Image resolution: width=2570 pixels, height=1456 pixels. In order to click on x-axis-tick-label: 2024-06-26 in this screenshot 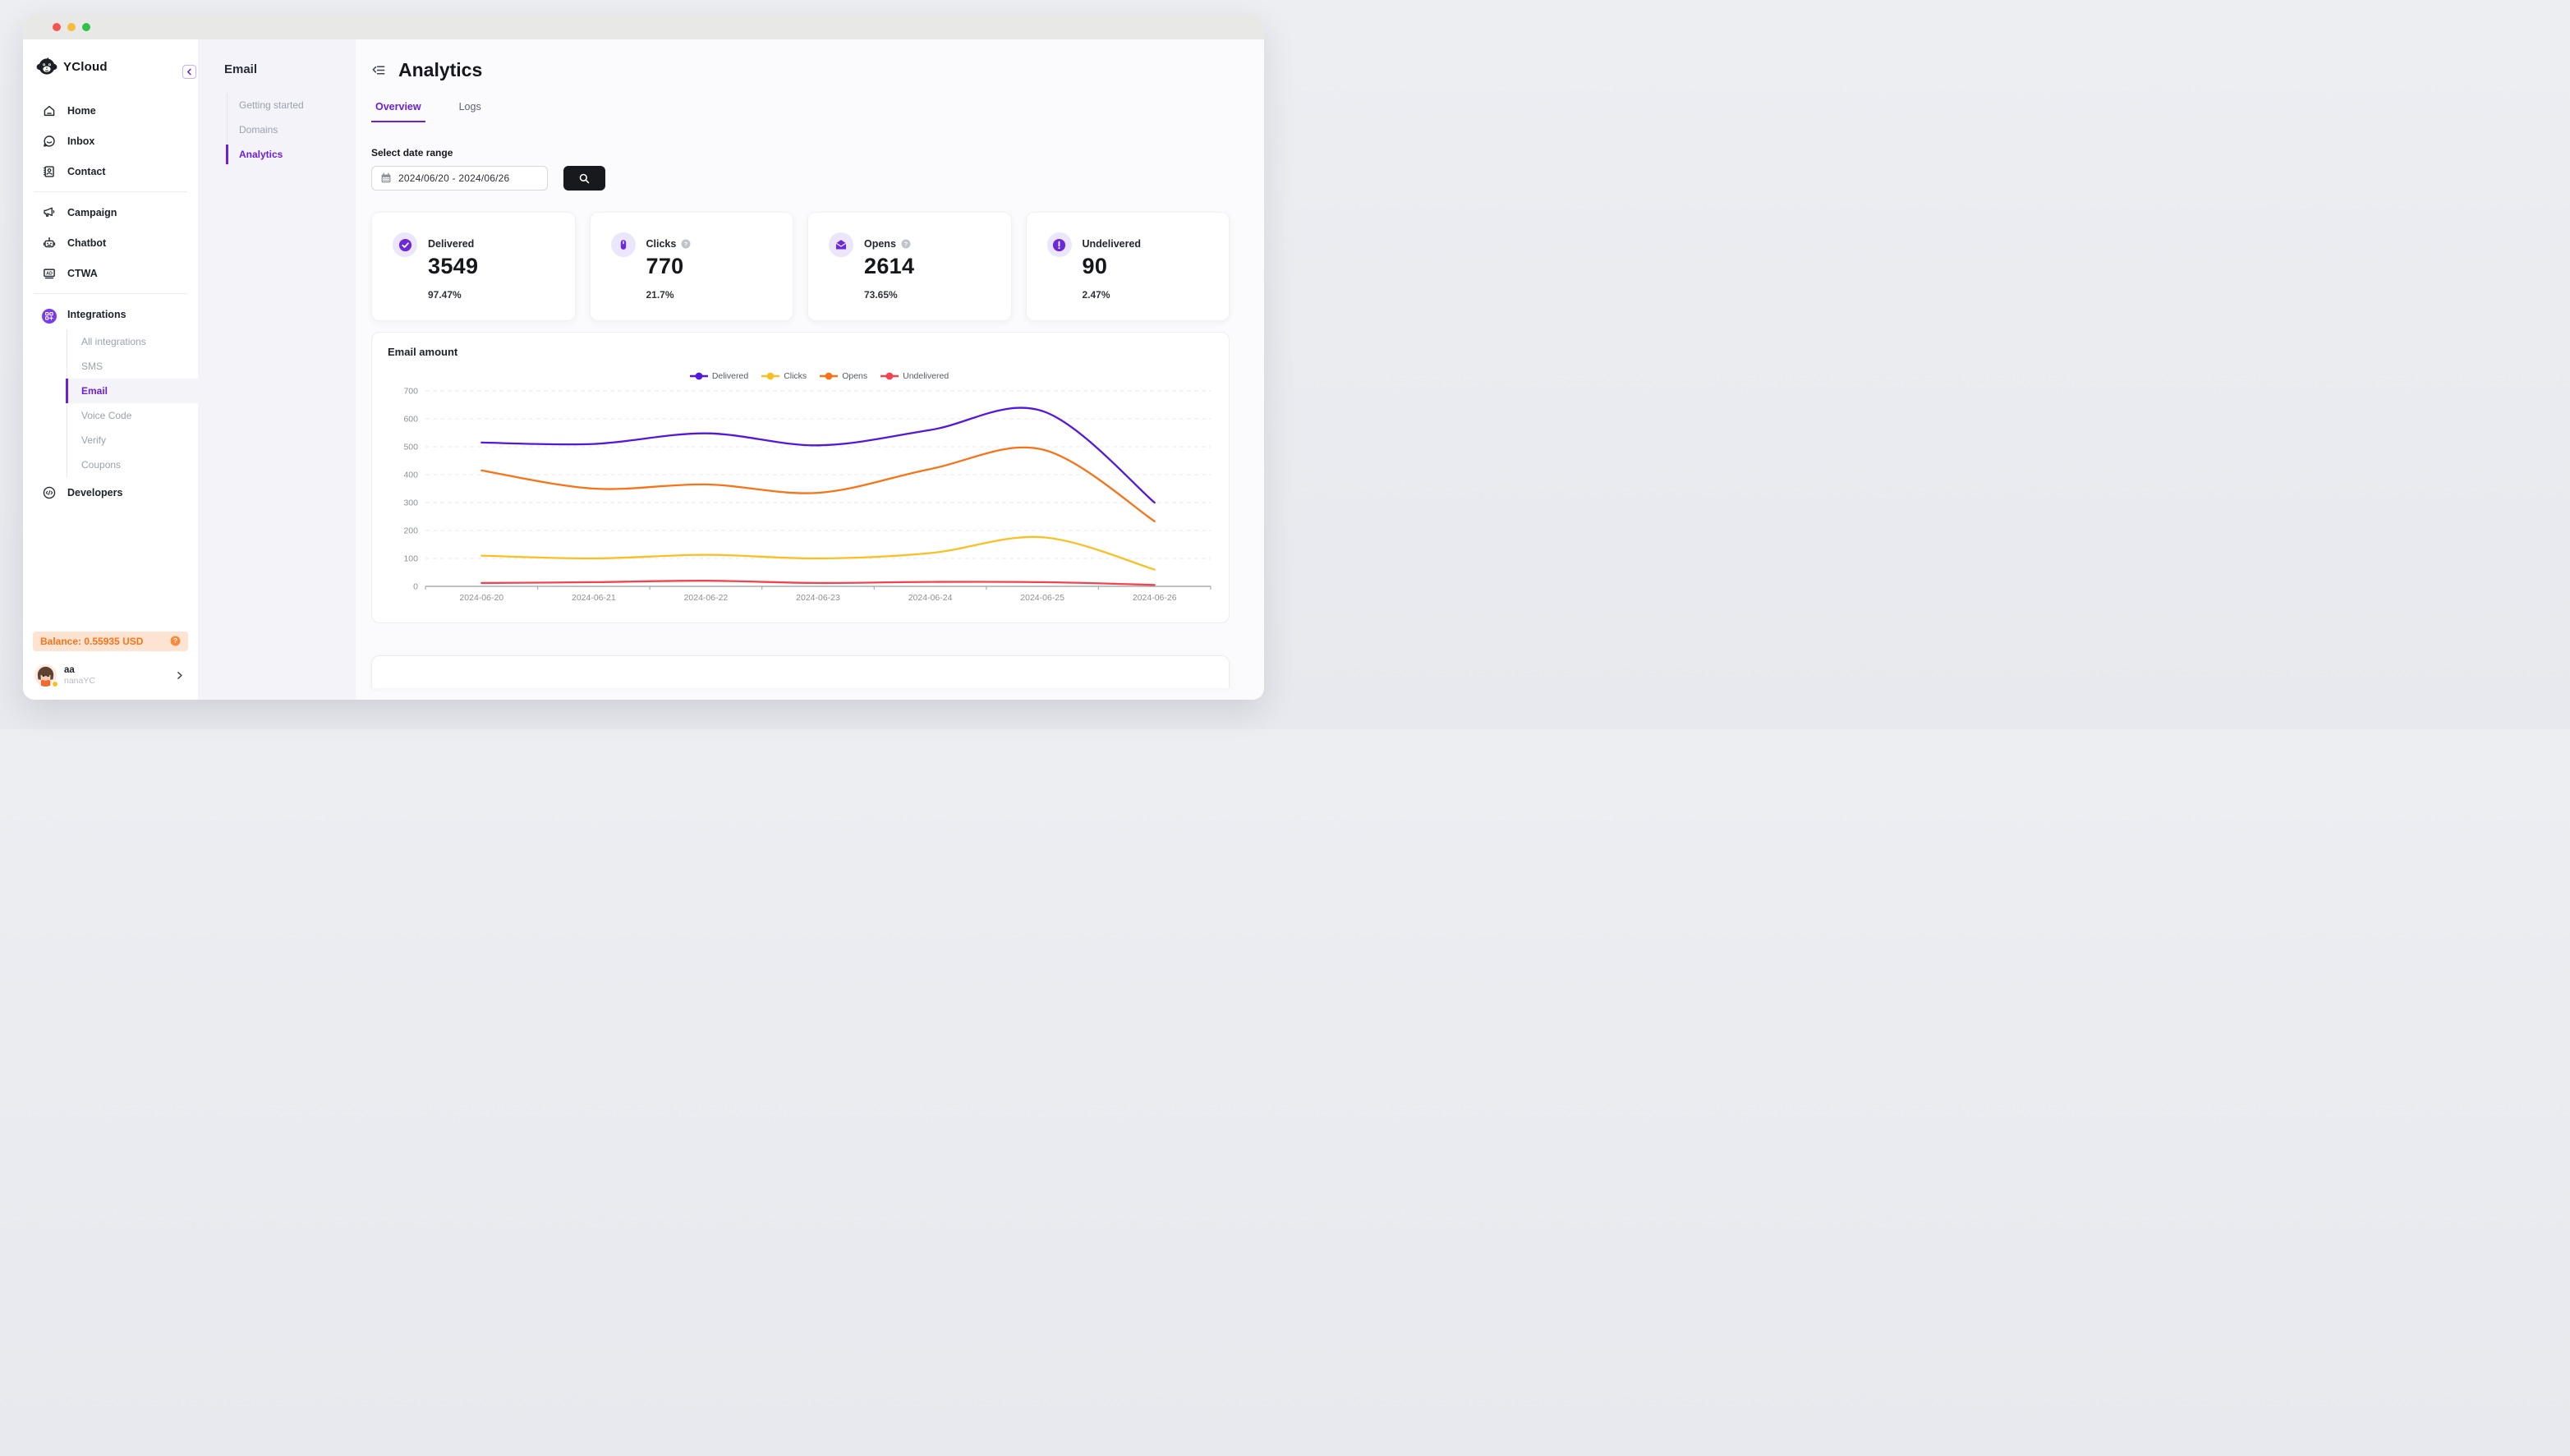, I will do `click(1155, 598)`.